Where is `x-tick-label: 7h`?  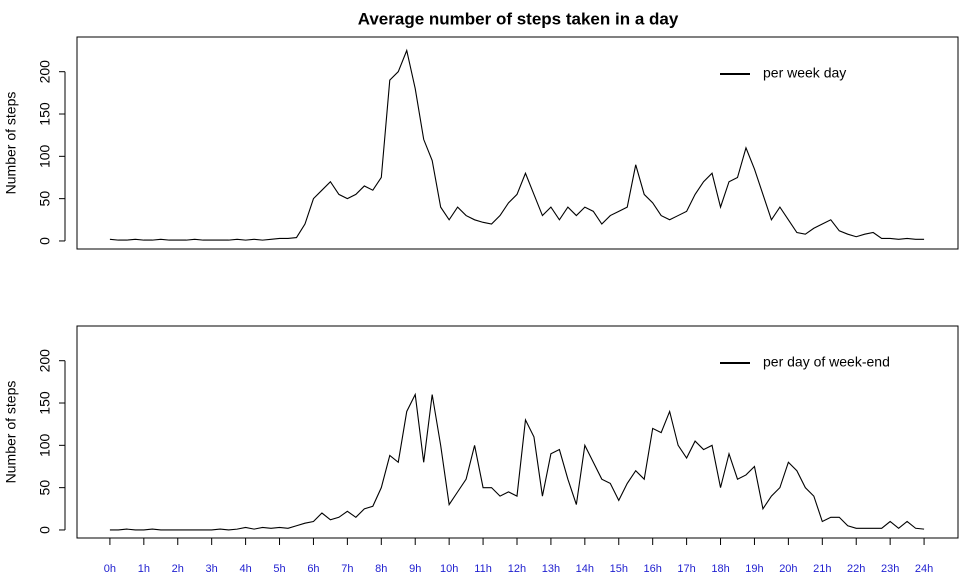
x-tick-label: 7h is located at coordinates (347, 569).